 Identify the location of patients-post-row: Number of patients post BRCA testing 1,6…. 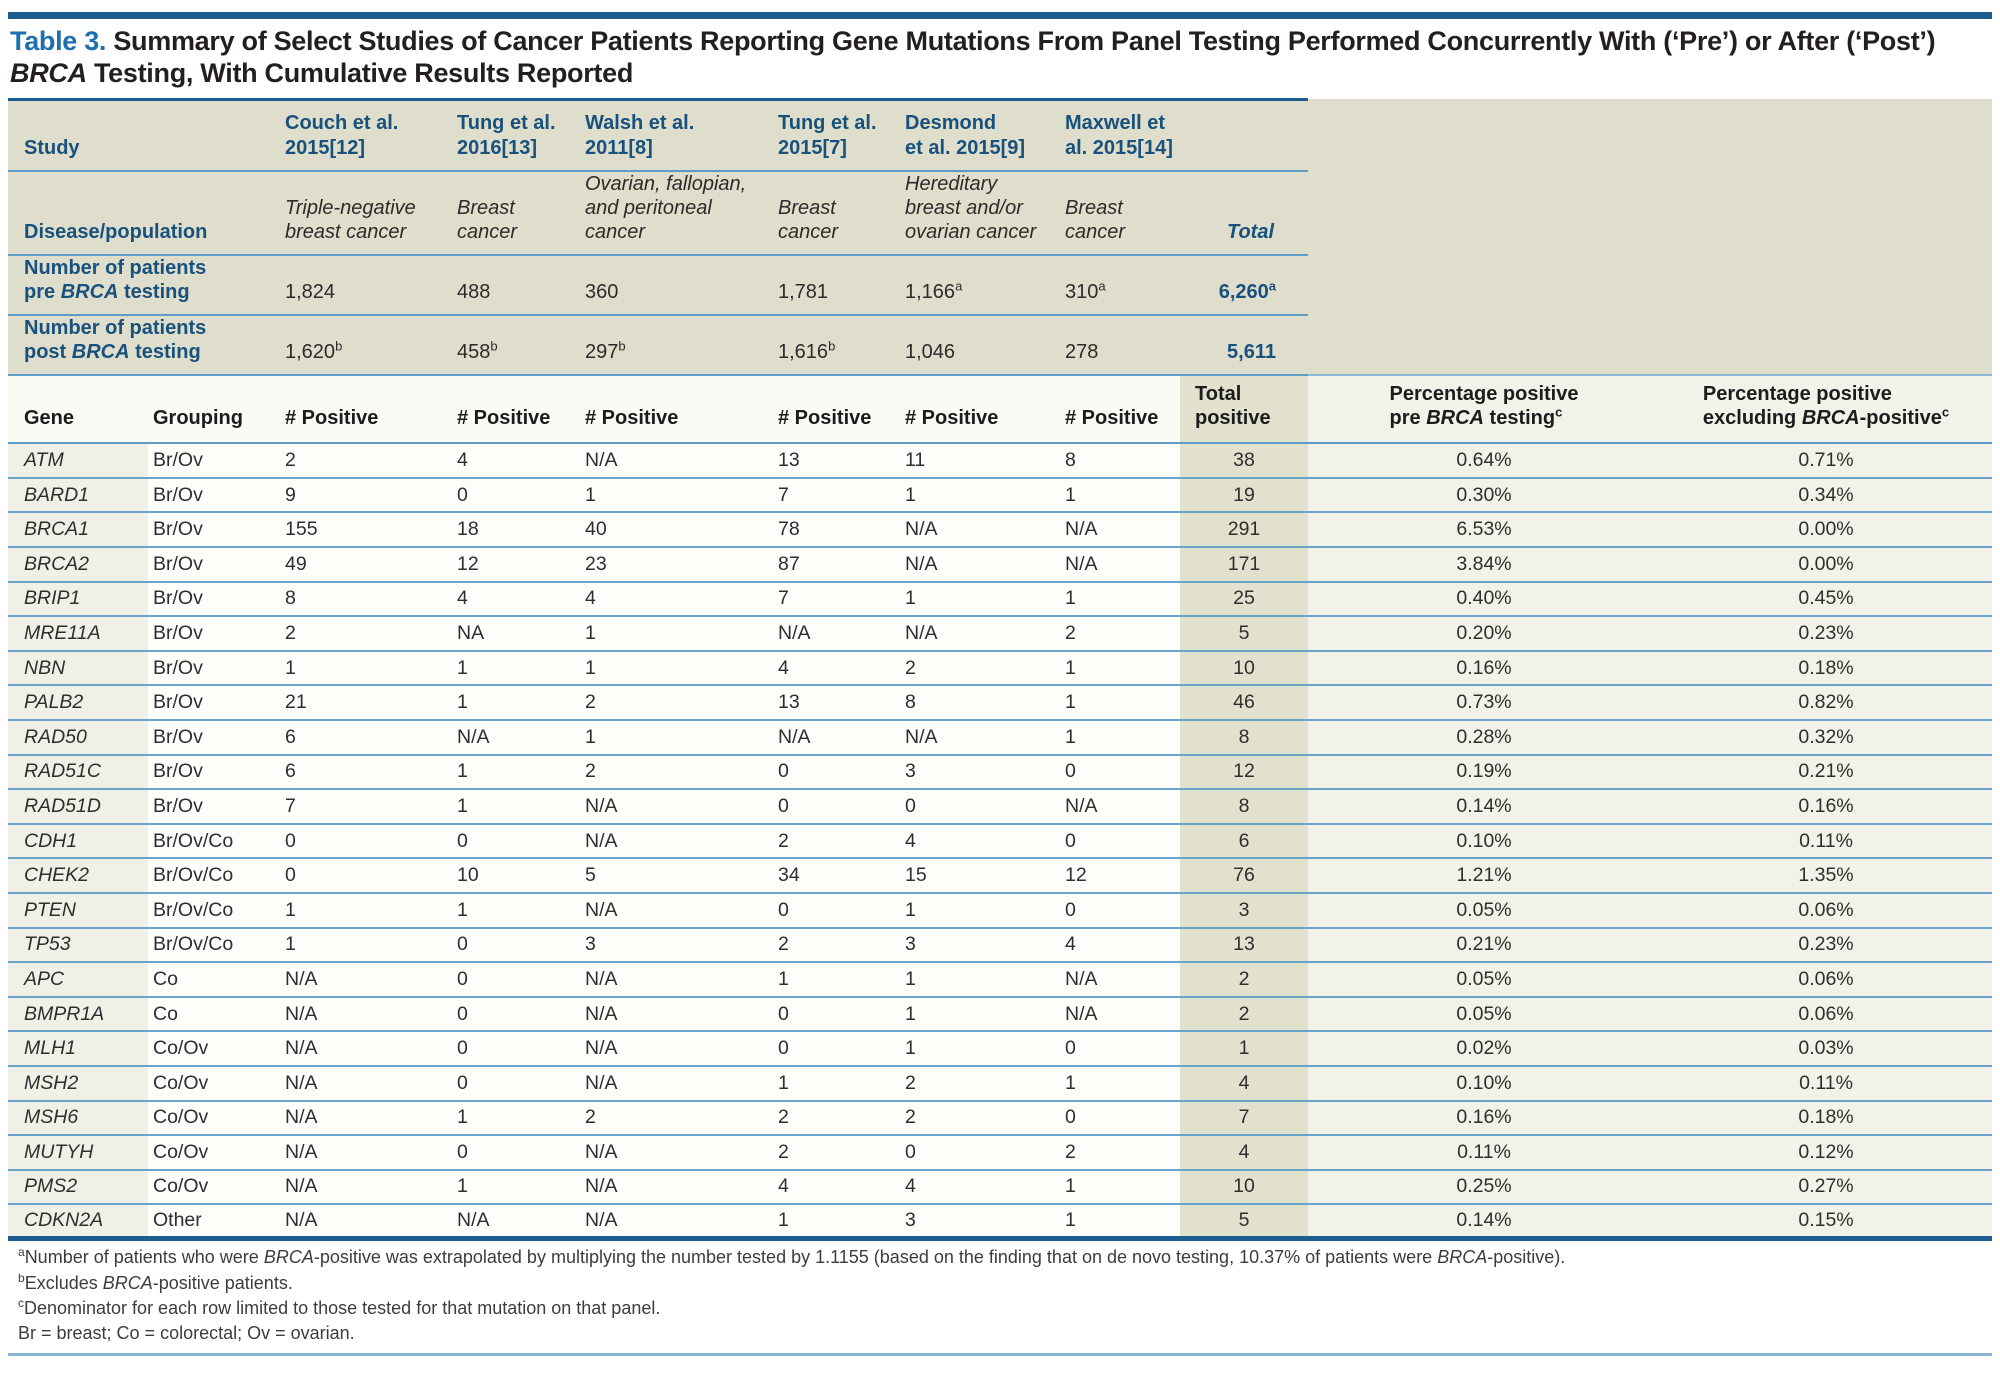
(1000, 346).